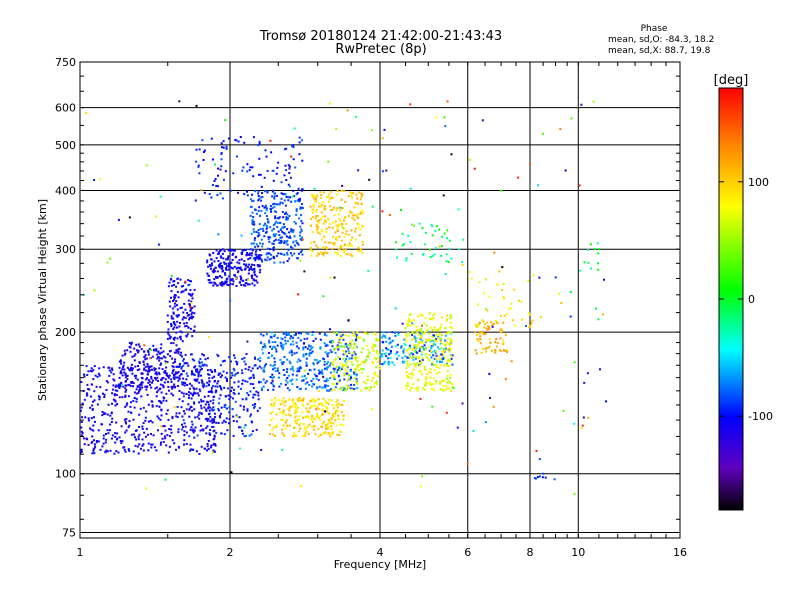 The height and width of the screenshot is (600, 800). I want to click on colorbar-tick-label: 0, so click(751, 299).